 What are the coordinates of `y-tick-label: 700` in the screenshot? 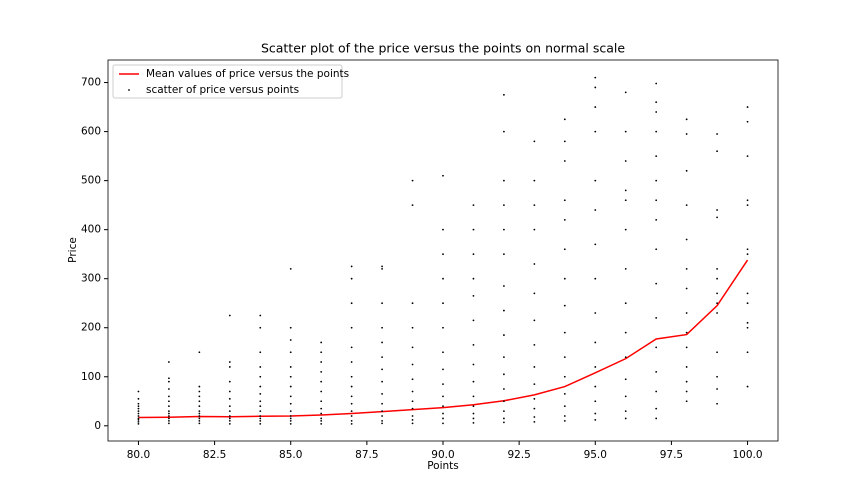 It's located at (91, 83).